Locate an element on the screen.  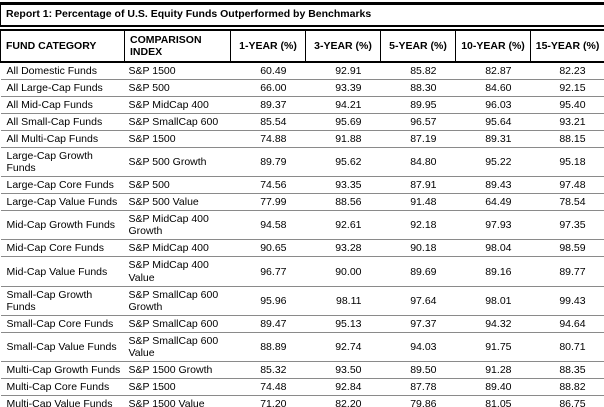
value-cell-5-year: 85.82 is located at coordinates (418, 70).